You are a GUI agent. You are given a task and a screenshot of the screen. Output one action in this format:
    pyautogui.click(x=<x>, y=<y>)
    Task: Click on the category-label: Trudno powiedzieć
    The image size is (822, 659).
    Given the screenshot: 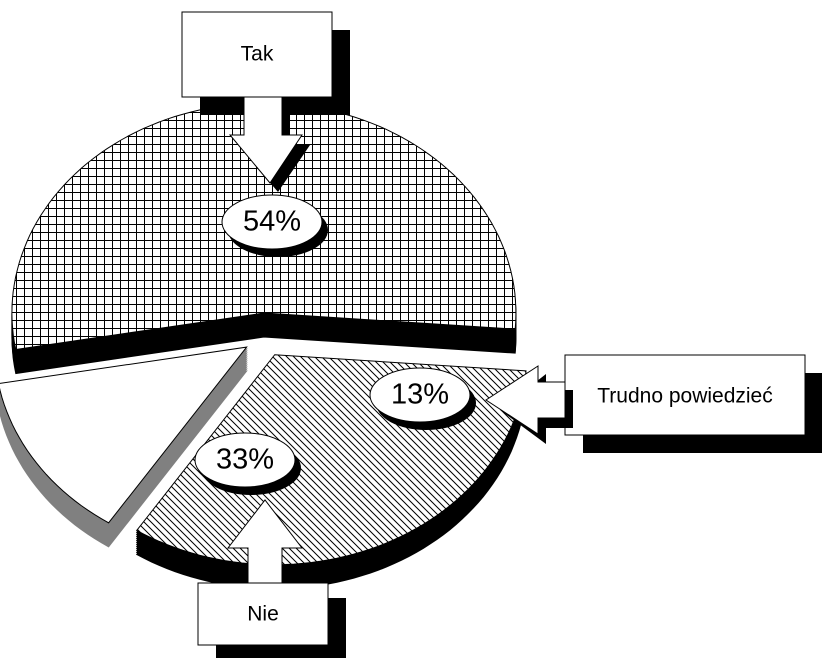 What is the action you would take?
    pyautogui.click(x=685, y=396)
    